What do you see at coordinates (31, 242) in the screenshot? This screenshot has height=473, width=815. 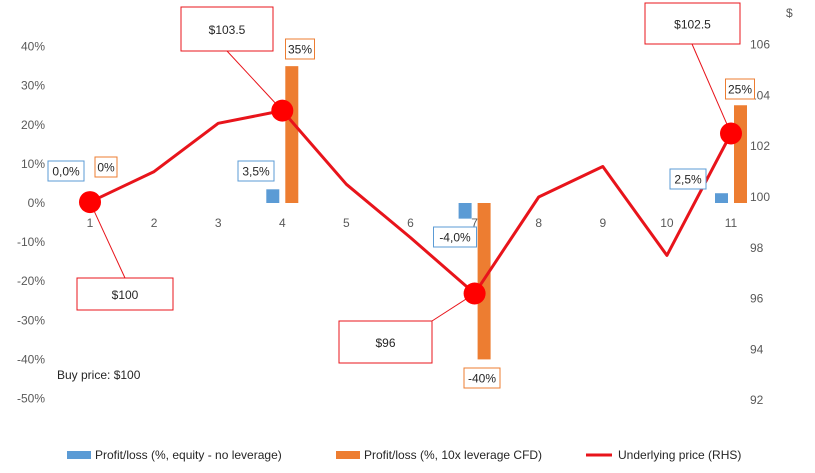 I see `left-axis-tick-label: -10%` at bounding box center [31, 242].